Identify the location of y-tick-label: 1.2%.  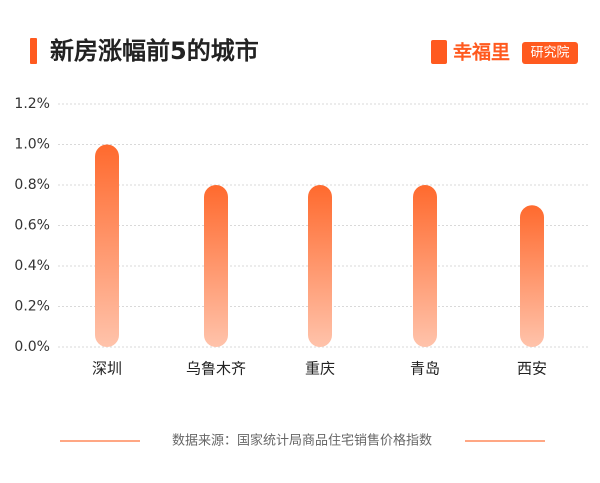
(32, 104).